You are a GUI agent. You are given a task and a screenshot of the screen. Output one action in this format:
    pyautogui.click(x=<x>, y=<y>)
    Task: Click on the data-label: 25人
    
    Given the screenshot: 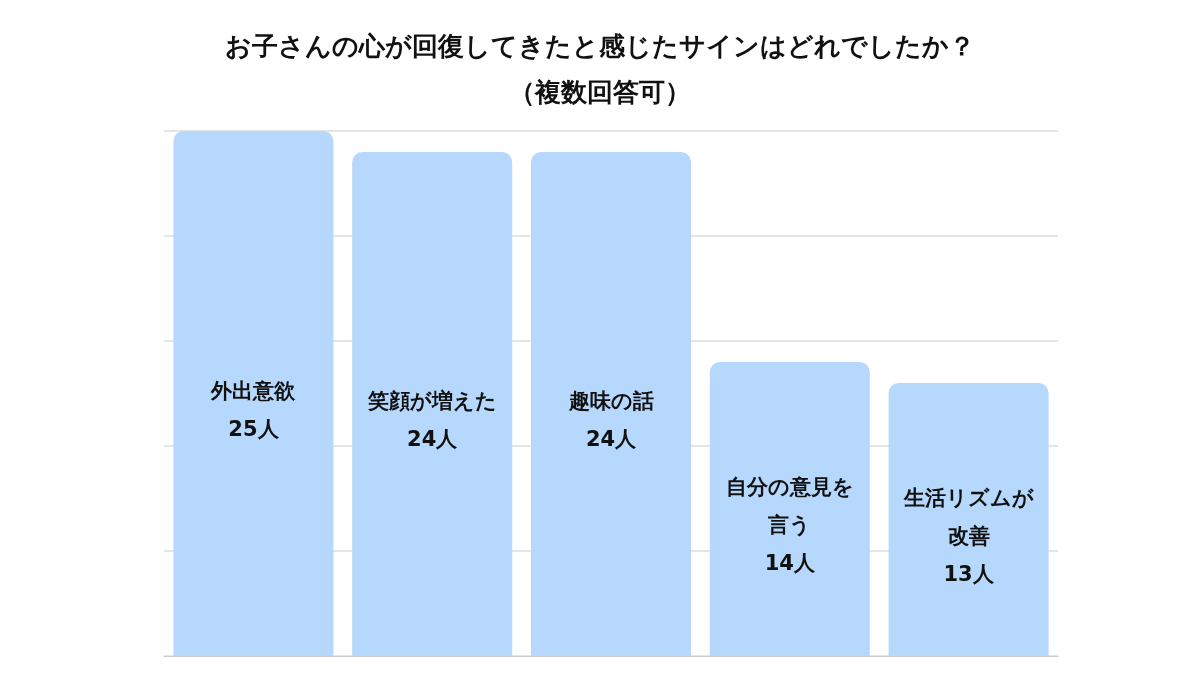 What is the action you would take?
    pyautogui.click(x=254, y=428)
    